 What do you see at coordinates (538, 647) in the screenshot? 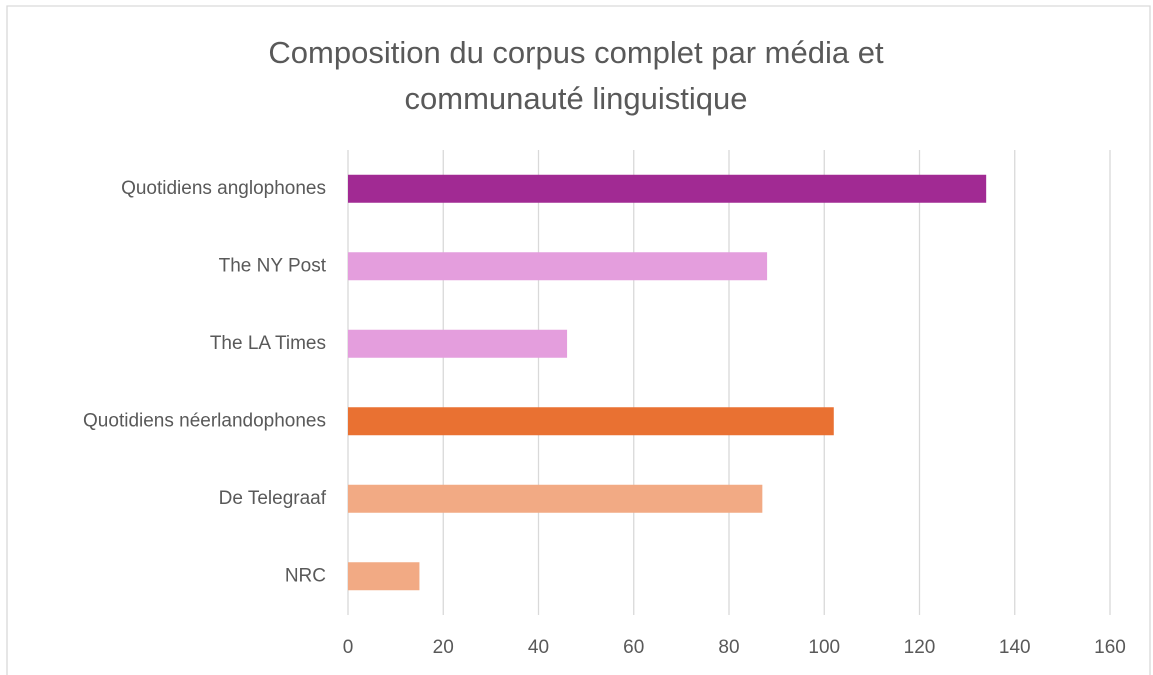
I see `x-tick-label: 40` at bounding box center [538, 647].